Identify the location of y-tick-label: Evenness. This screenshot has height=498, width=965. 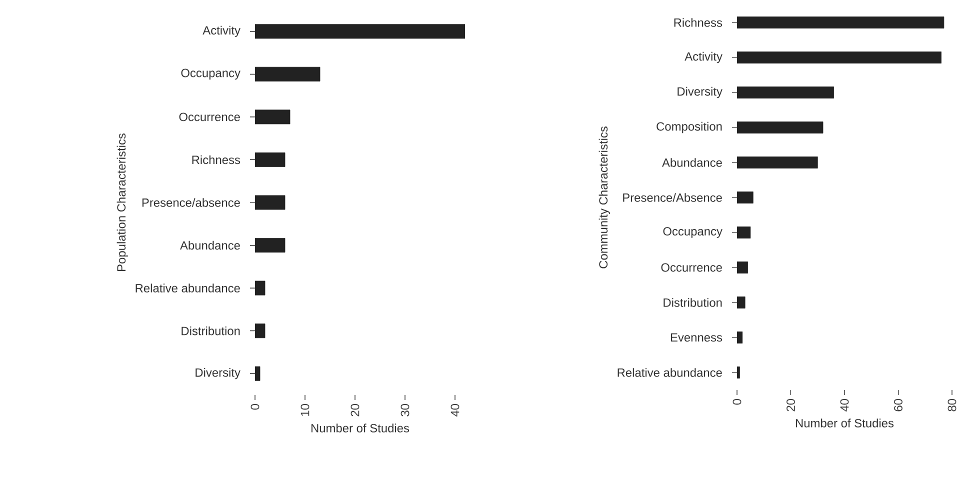
(696, 337).